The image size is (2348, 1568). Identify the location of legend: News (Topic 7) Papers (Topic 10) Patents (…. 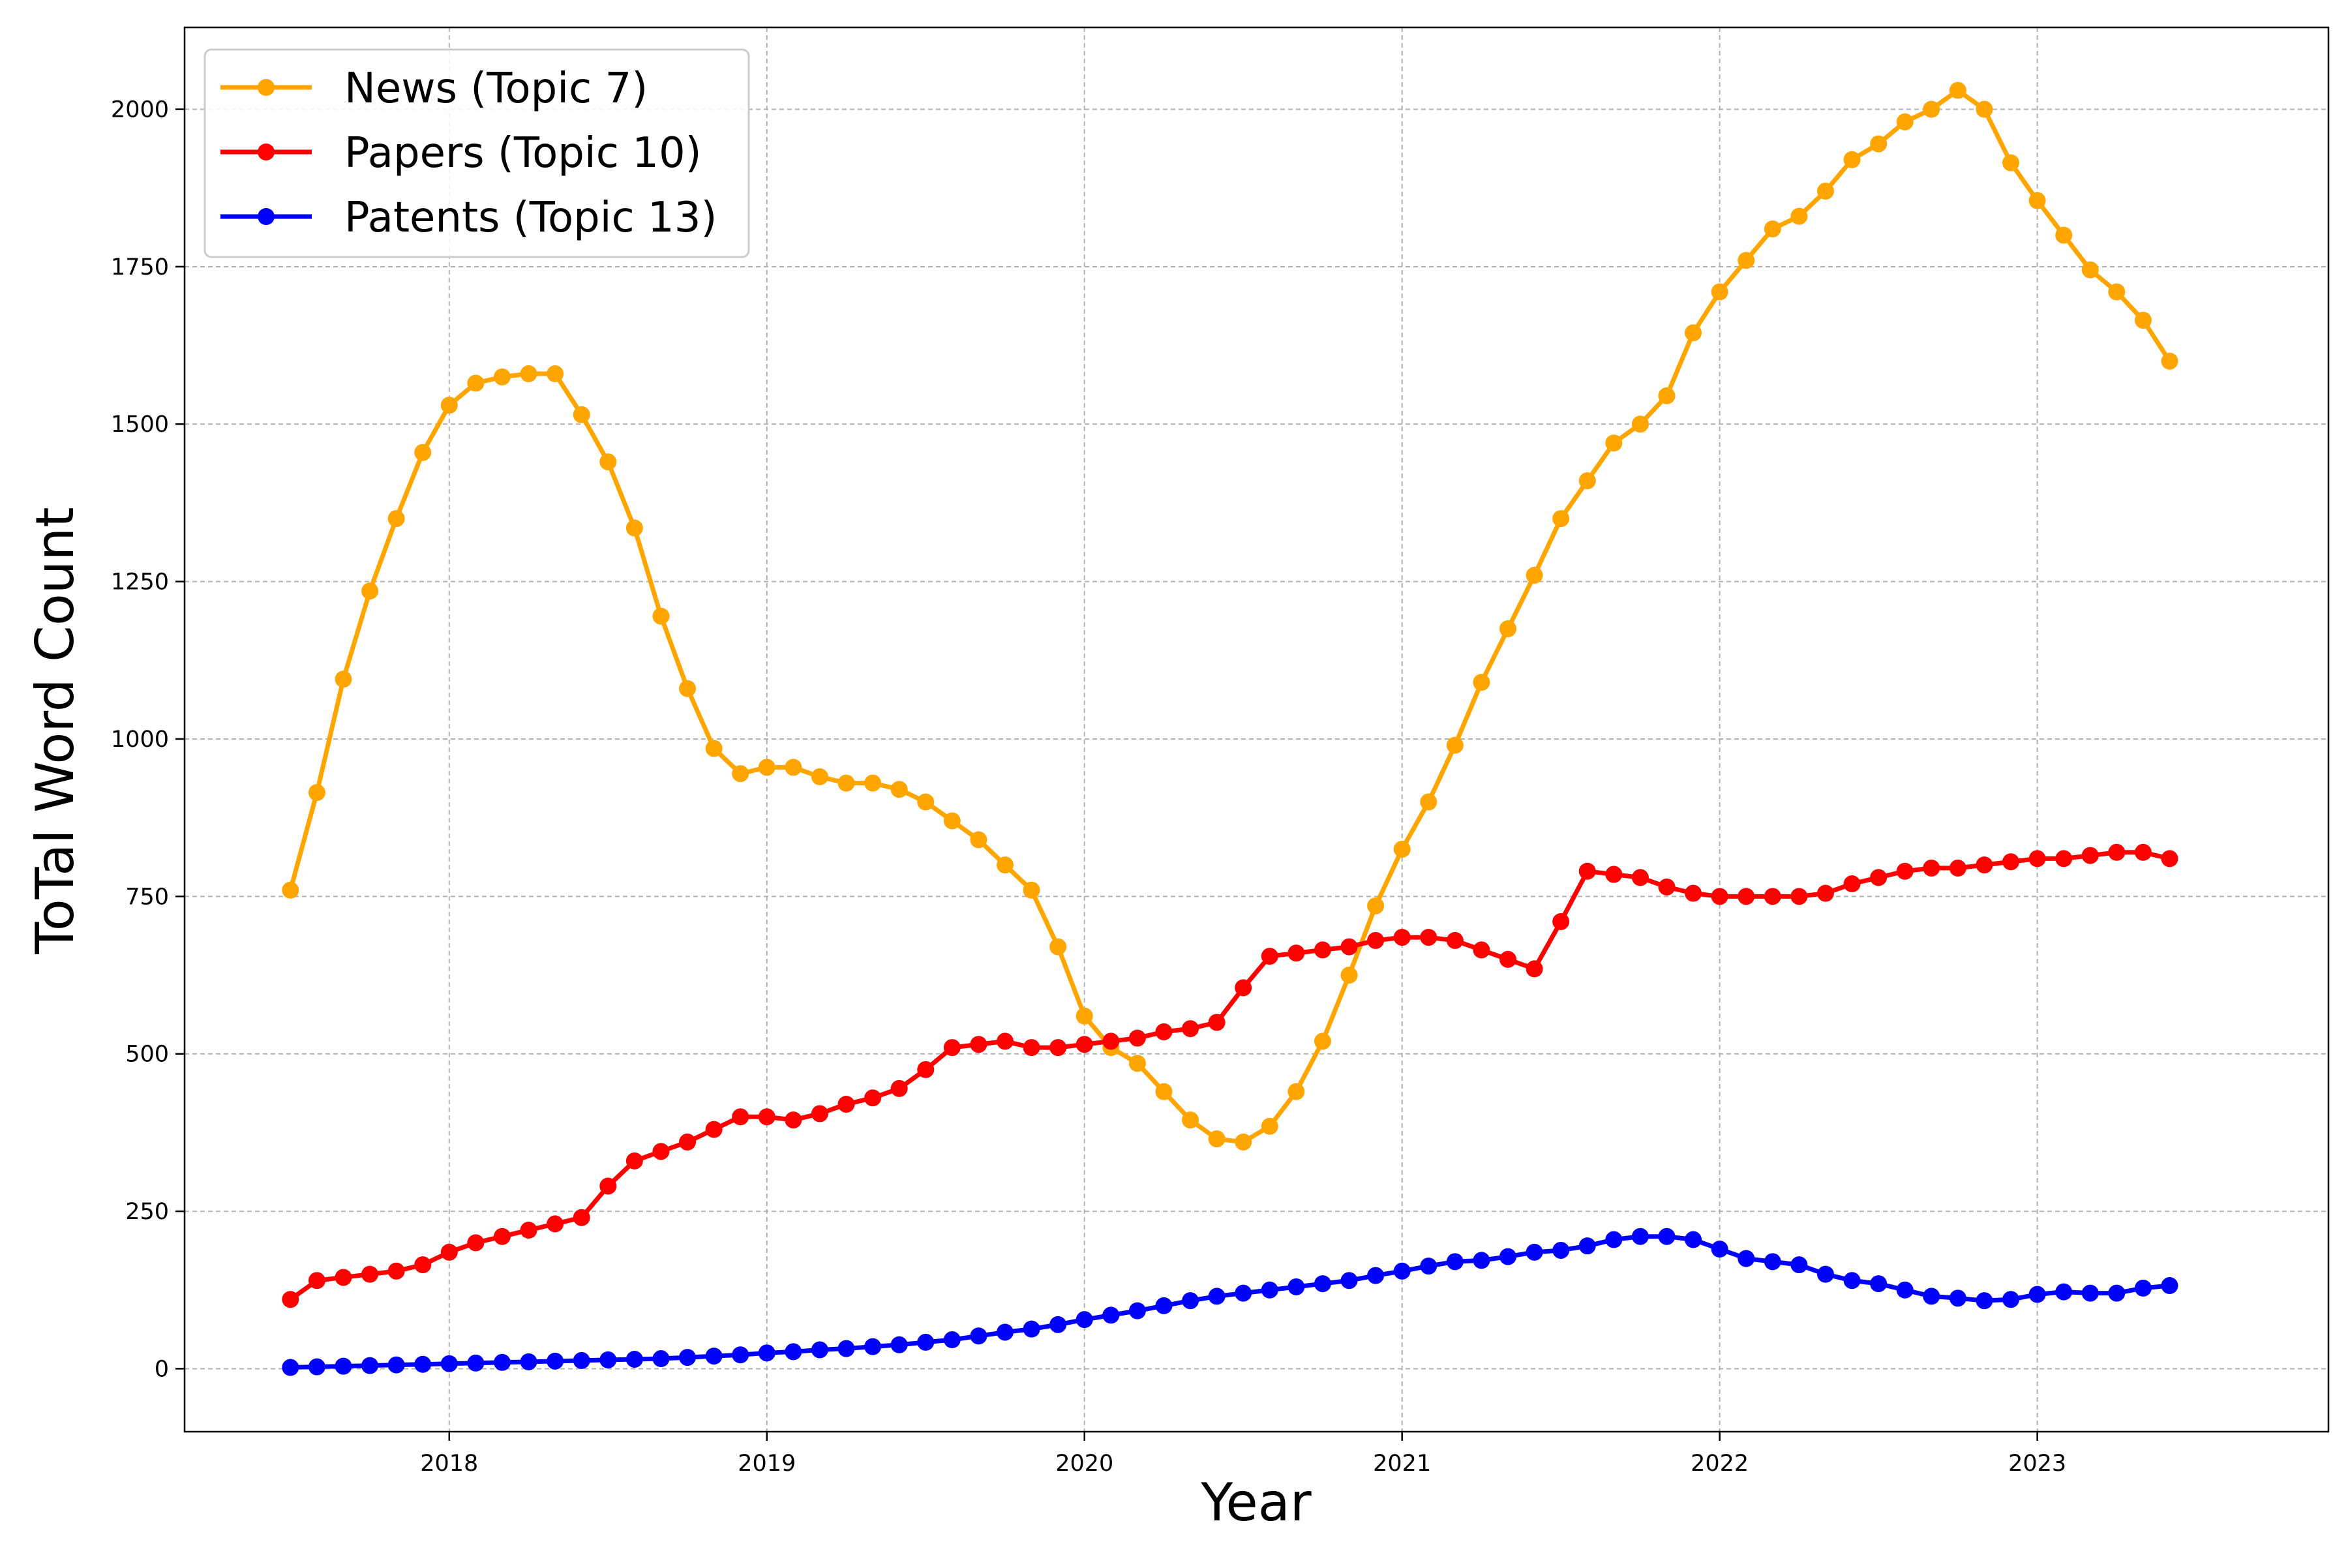
(476, 153).